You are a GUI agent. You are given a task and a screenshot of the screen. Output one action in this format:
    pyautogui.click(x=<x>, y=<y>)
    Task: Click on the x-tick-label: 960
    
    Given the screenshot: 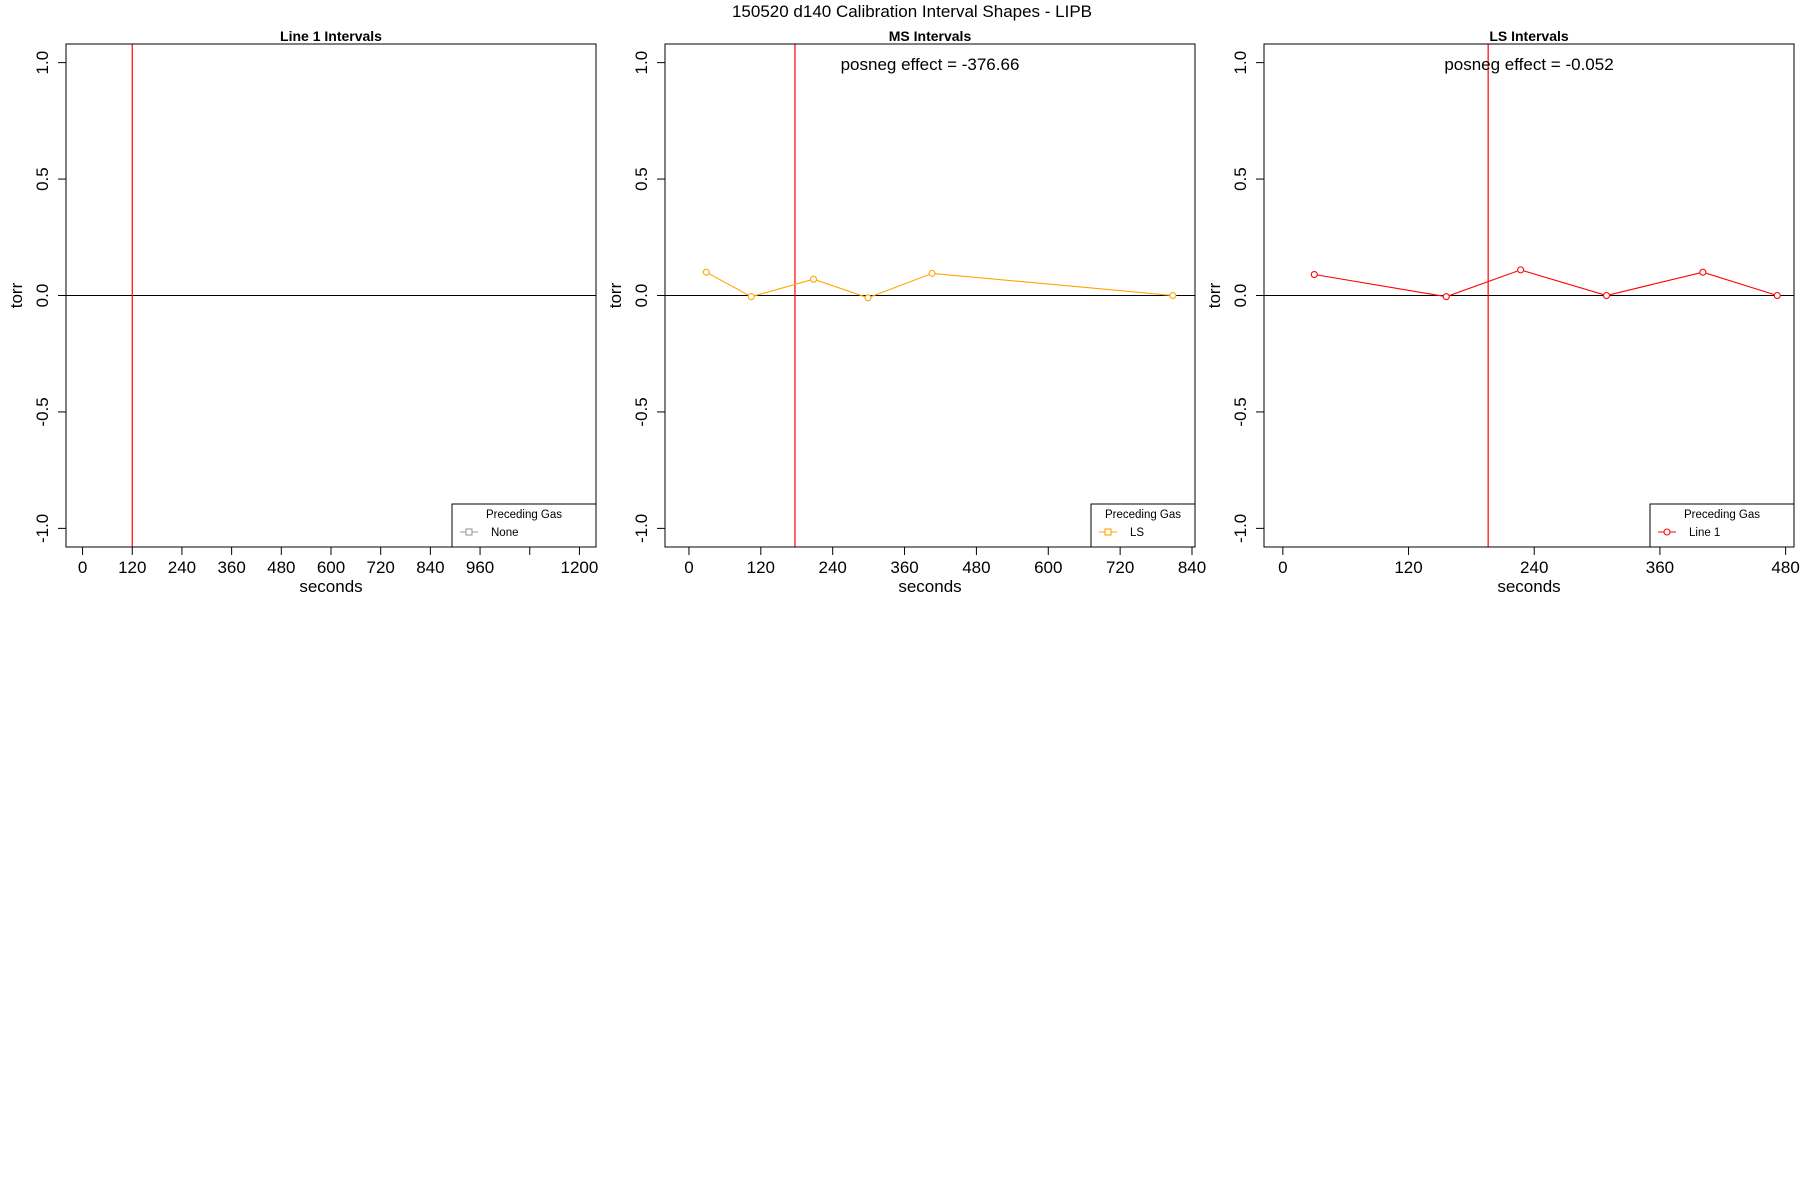 What is the action you would take?
    pyautogui.click(x=480, y=567)
    